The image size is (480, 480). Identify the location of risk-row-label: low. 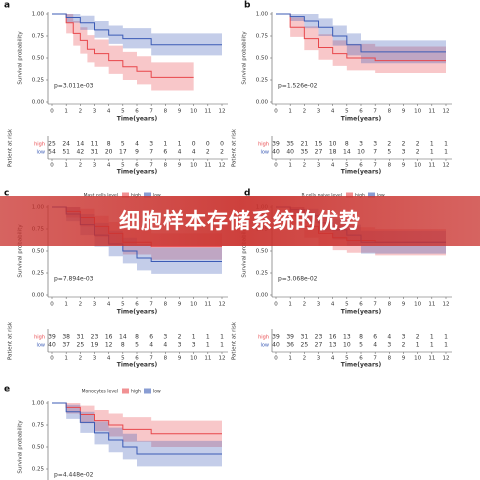
(264, 346).